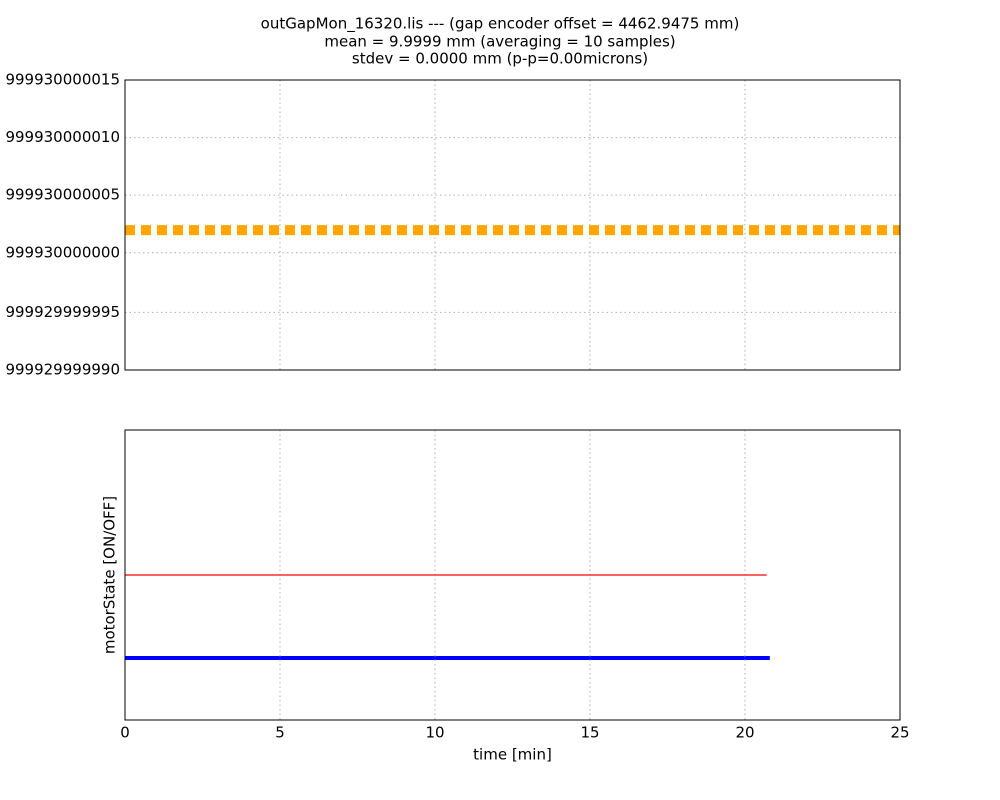  Describe the element at coordinates (899, 733) in the screenshot. I see `x-tick-label: 25` at that location.